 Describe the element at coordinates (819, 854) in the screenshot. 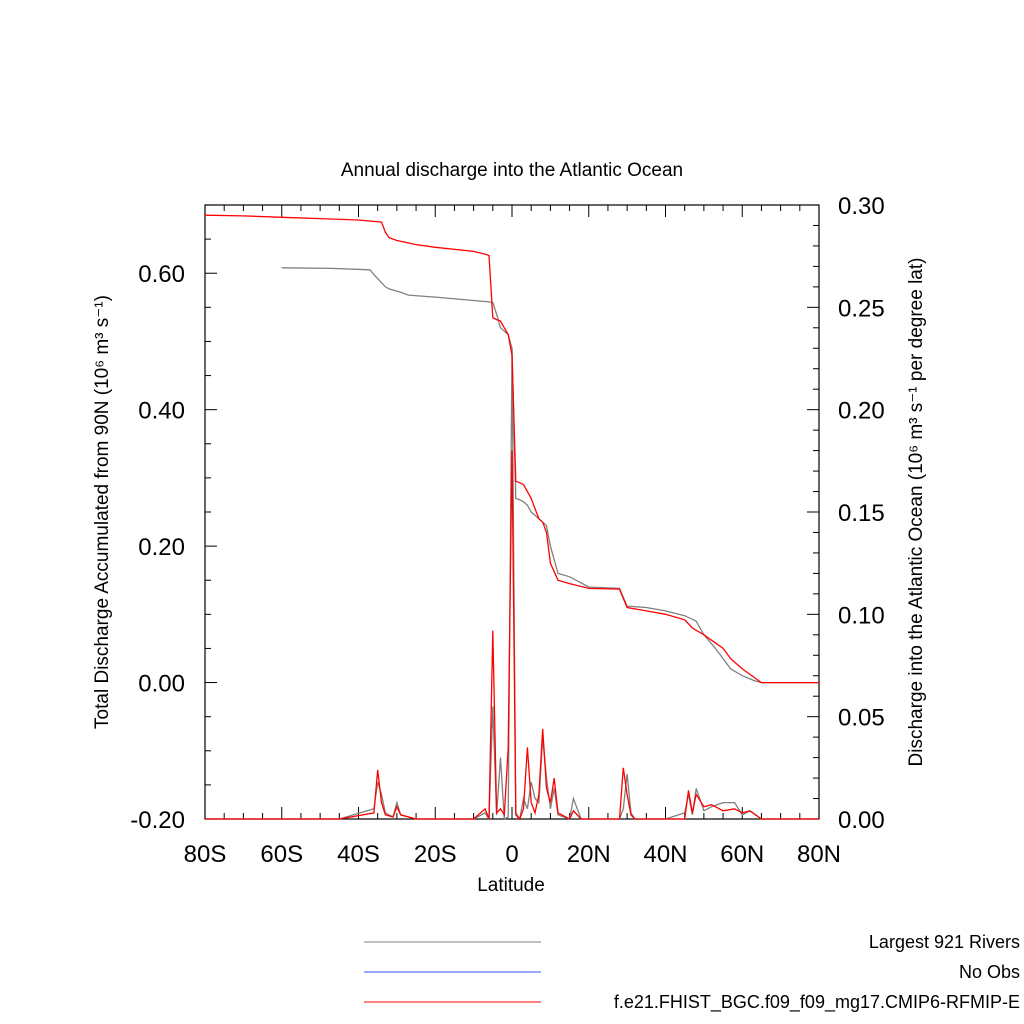

I see `x-tick-label: 80N` at that location.